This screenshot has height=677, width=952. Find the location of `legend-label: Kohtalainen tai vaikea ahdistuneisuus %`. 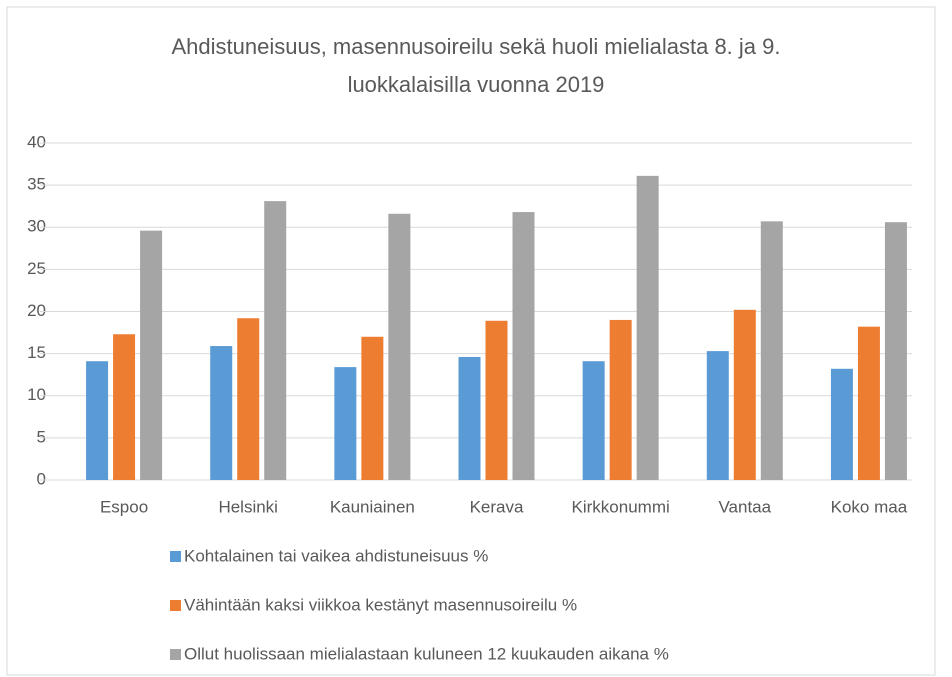

legend-label: Kohtalainen tai vaikea ahdistuneisuus % is located at coordinates (336, 555).